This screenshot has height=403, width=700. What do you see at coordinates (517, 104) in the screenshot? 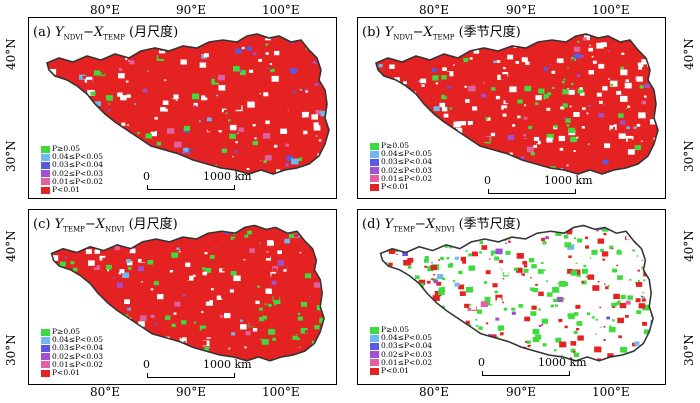
I see `map-b` at bounding box center [517, 104].